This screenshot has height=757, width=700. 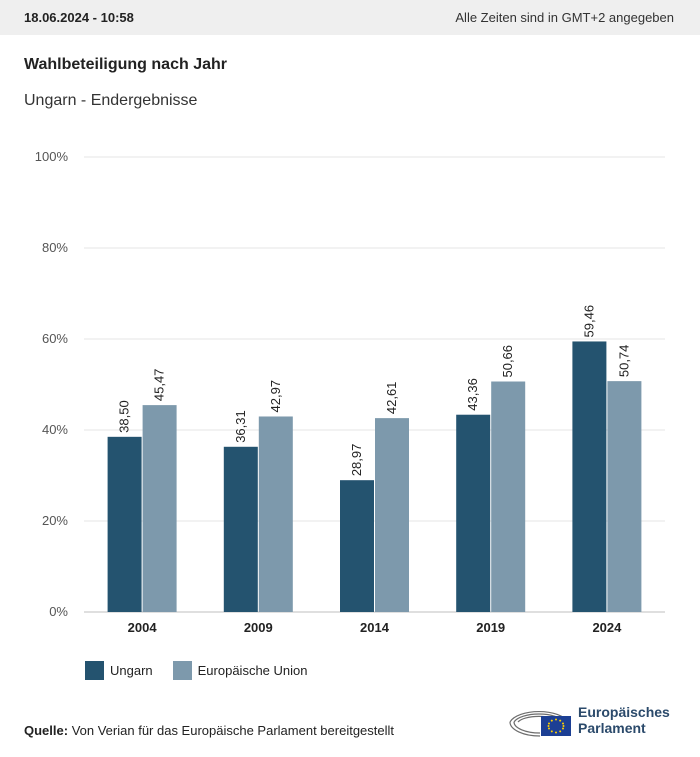 I want to click on legend-label-ungarn: Ungarn, so click(x=131, y=670).